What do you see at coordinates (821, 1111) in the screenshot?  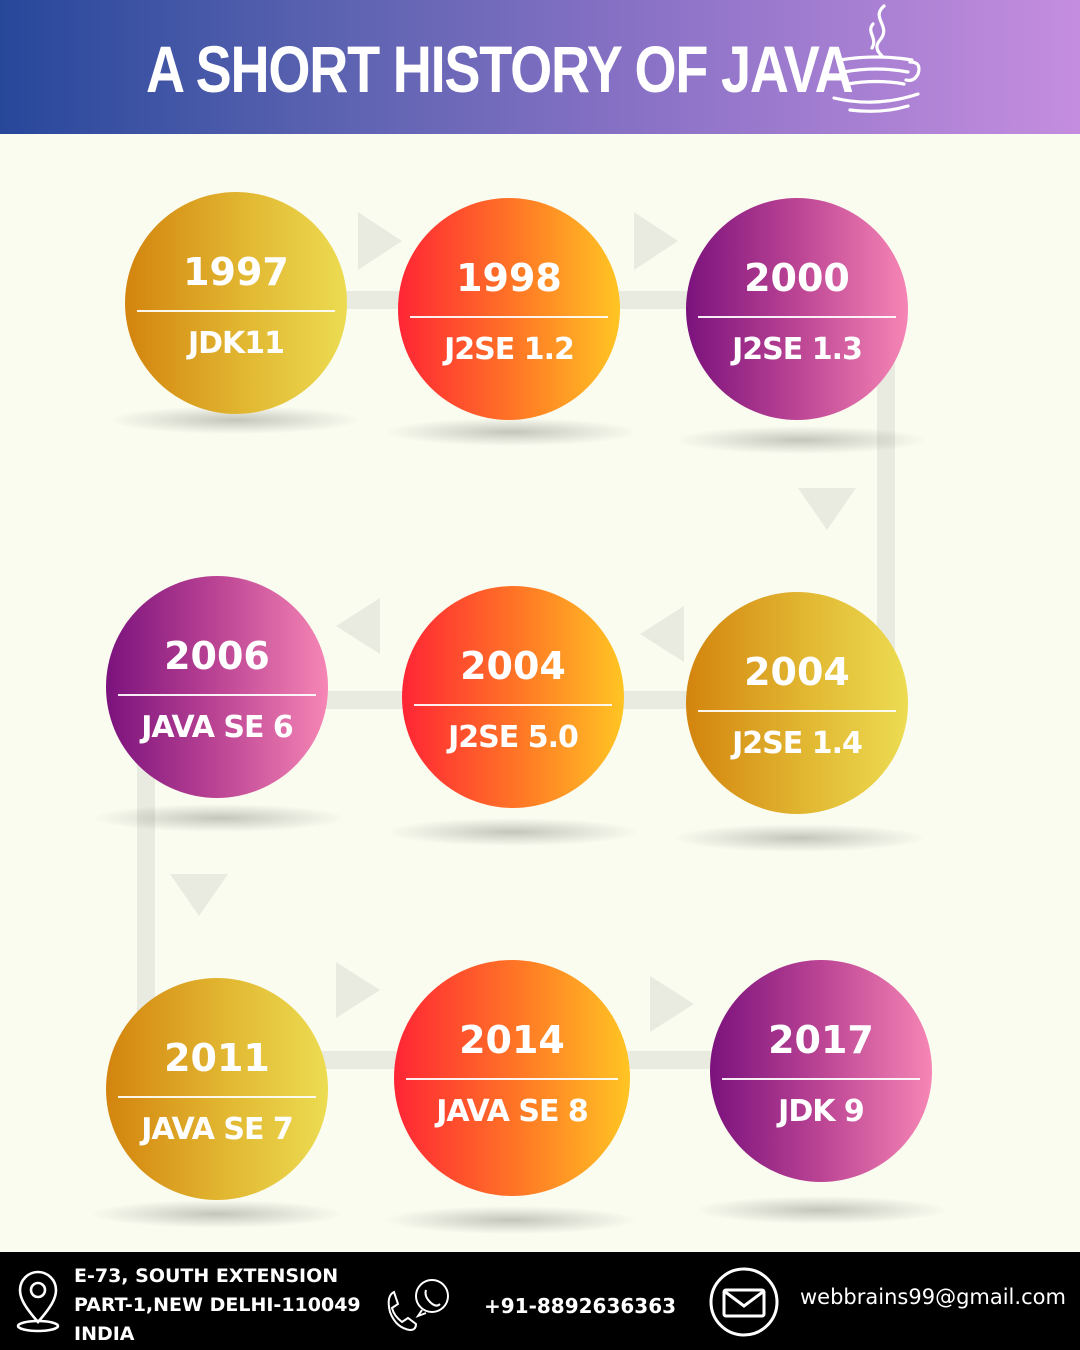 I see `node-version: JDK 9` at bounding box center [821, 1111].